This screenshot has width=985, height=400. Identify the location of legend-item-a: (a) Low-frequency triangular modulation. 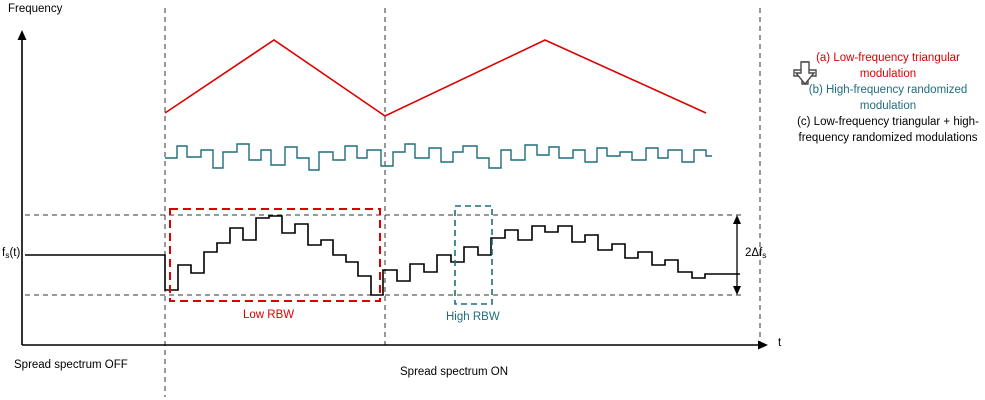
(888, 66).